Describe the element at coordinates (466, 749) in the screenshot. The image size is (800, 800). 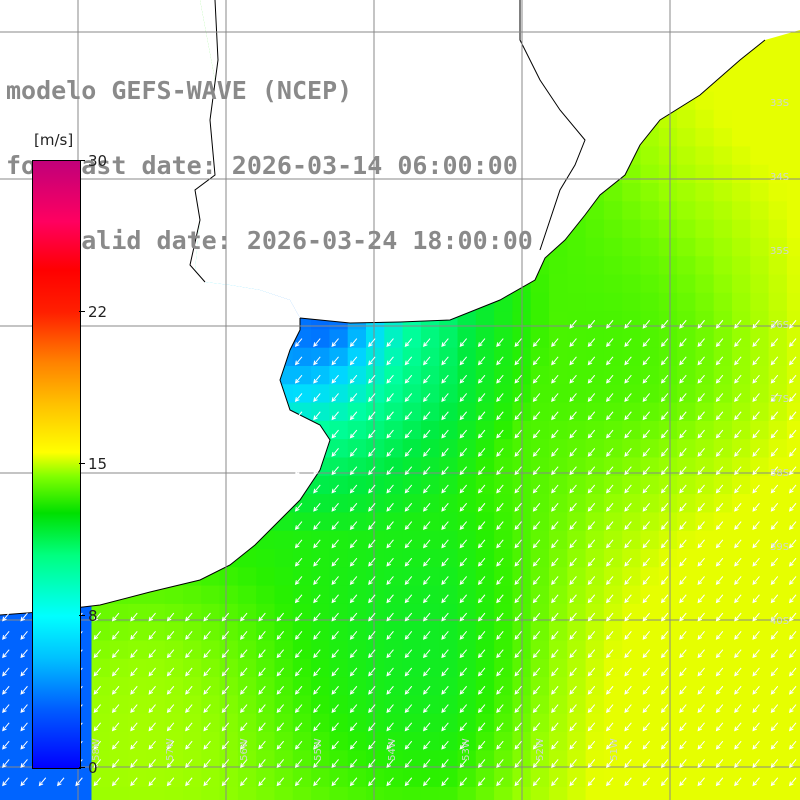
I see `longitude-label: 53W` at that location.